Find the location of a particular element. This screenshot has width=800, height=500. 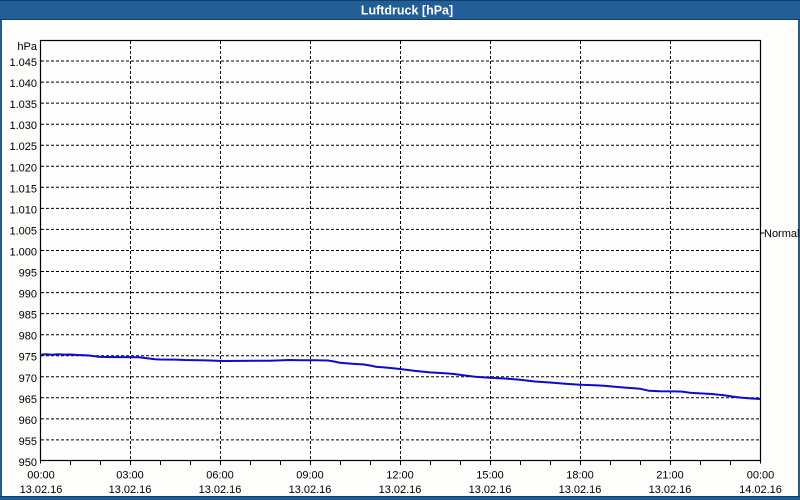

svg-text: 1.035 is located at coordinates (23, 105).